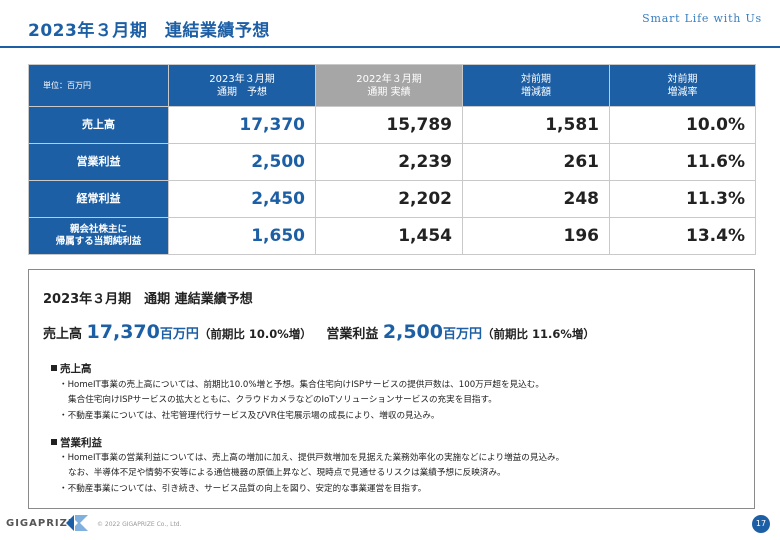  What do you see at coordinates (536, 125) in the screenshot?
I see `cell-diff: 1,581` at bounding box center [536, 125].